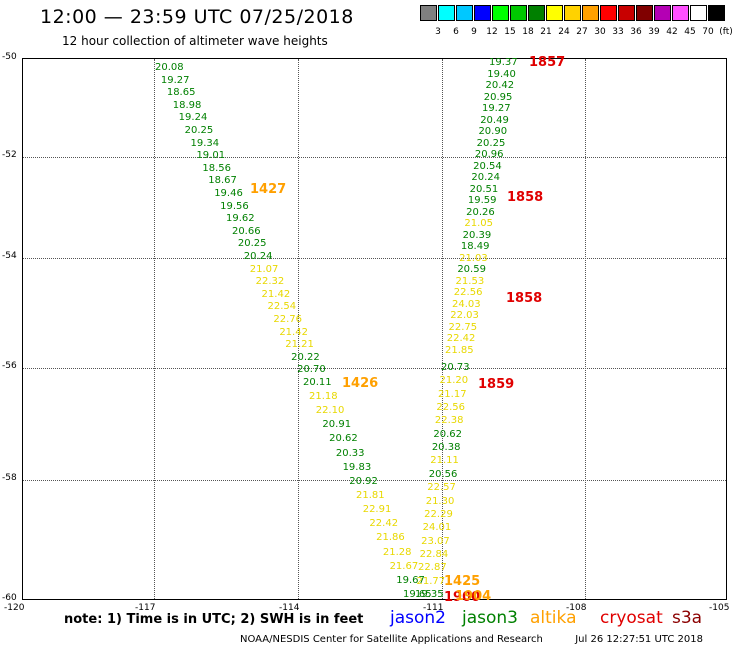 This screenshot has width=740, height=650. I want to click on track-east-value: 21.03, so click(473, 258).